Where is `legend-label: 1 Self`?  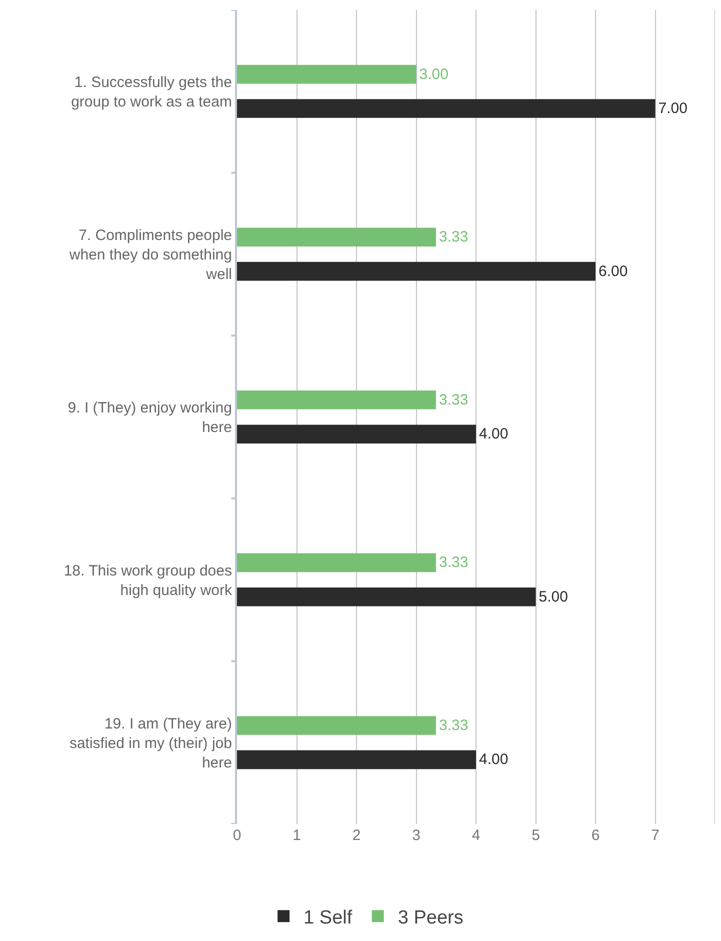
legend-label: 1 Self is located at coordinates (328, 918).